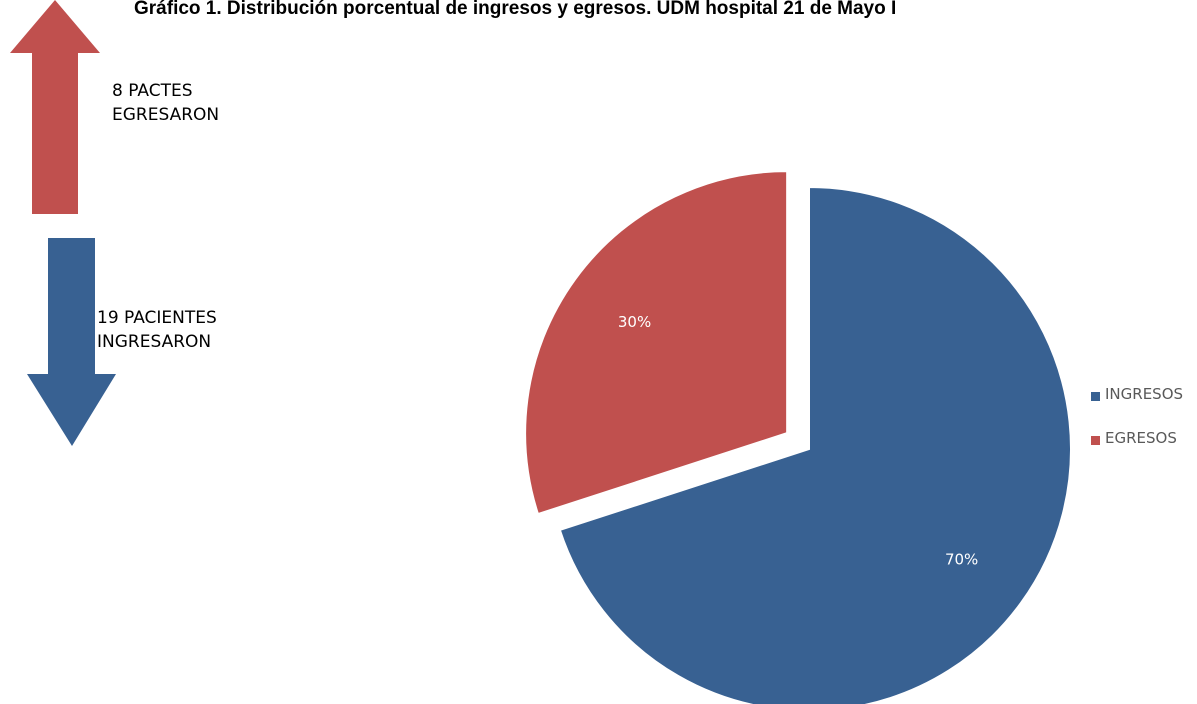 This screenshot has height=704, width=1197. I want to click on arrows-graphic, so click(63, 223).